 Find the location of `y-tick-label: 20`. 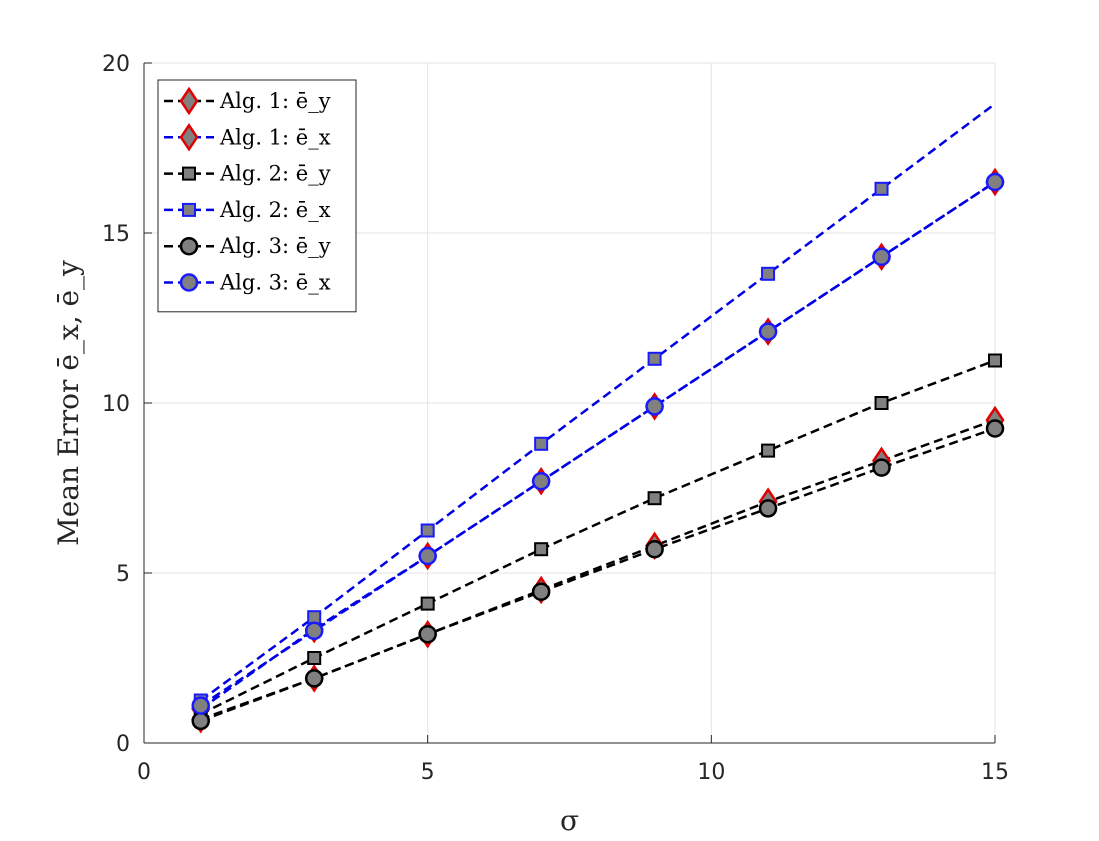

y-tick-label: 20 is located at coordinates (116, 64).